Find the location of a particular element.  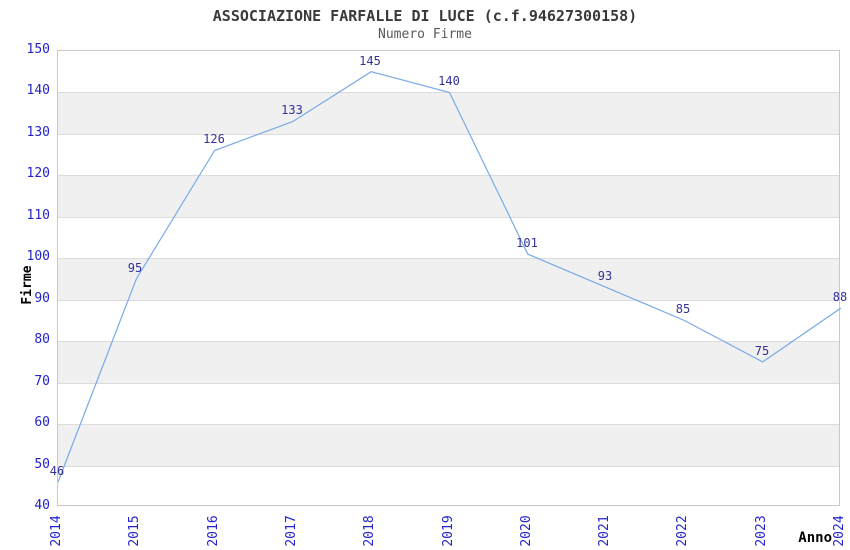

x-tick-label: 2024 is located at coordinates (839, 531).